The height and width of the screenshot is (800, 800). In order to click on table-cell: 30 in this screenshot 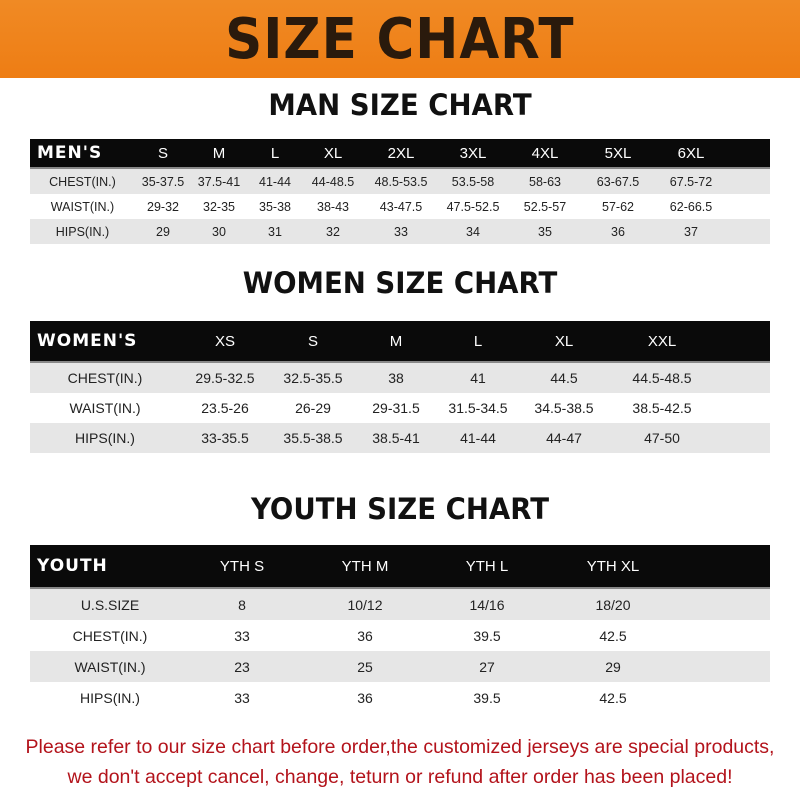, I will do `click(219, 231)`.